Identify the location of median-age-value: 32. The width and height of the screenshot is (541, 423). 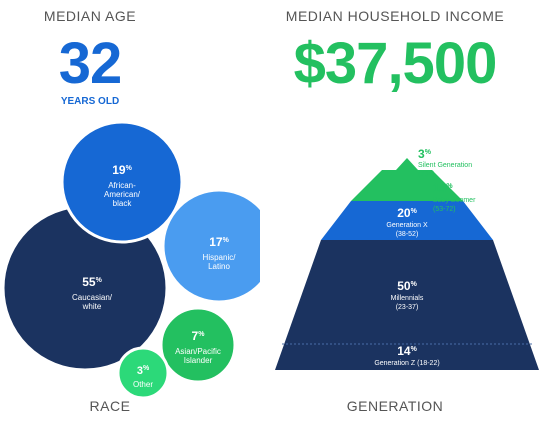
(90, 63).